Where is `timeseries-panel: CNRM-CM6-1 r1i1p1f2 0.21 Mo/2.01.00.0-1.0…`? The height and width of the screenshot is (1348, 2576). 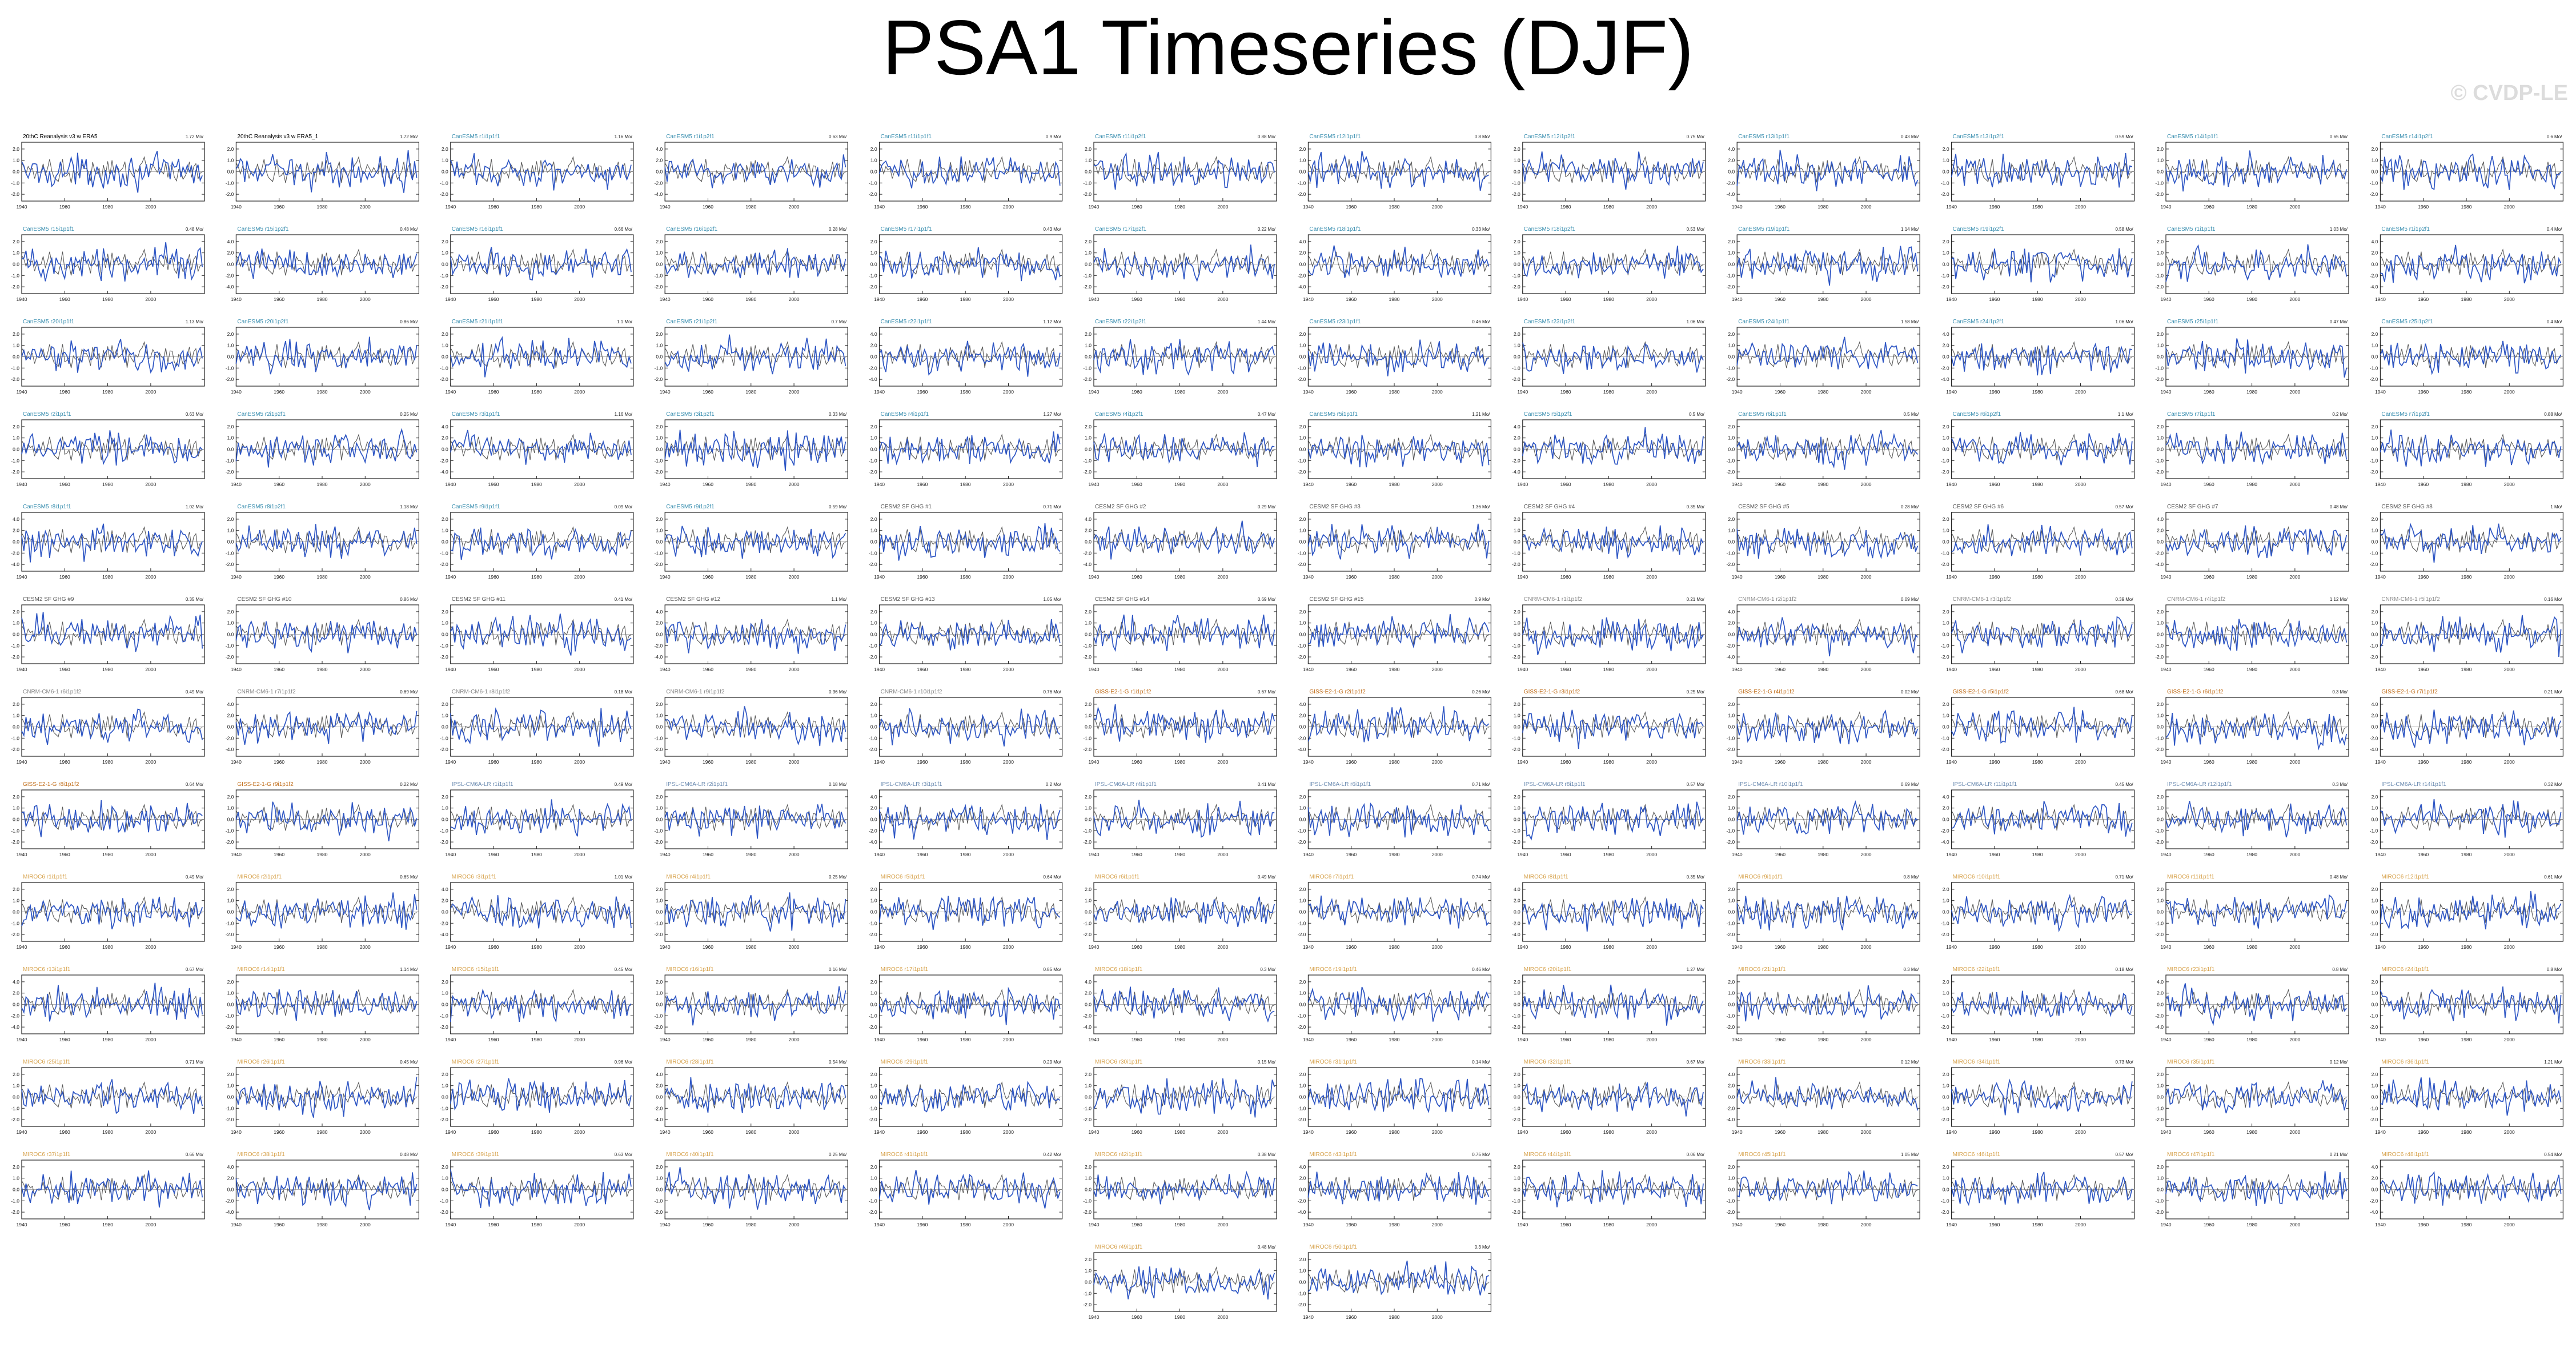 timeseries-panel: CNRM-CM6-1 r1i1p1f2 0.21 Mo/2.01.00.0-1.0… is located at coordinates (1609, 634).